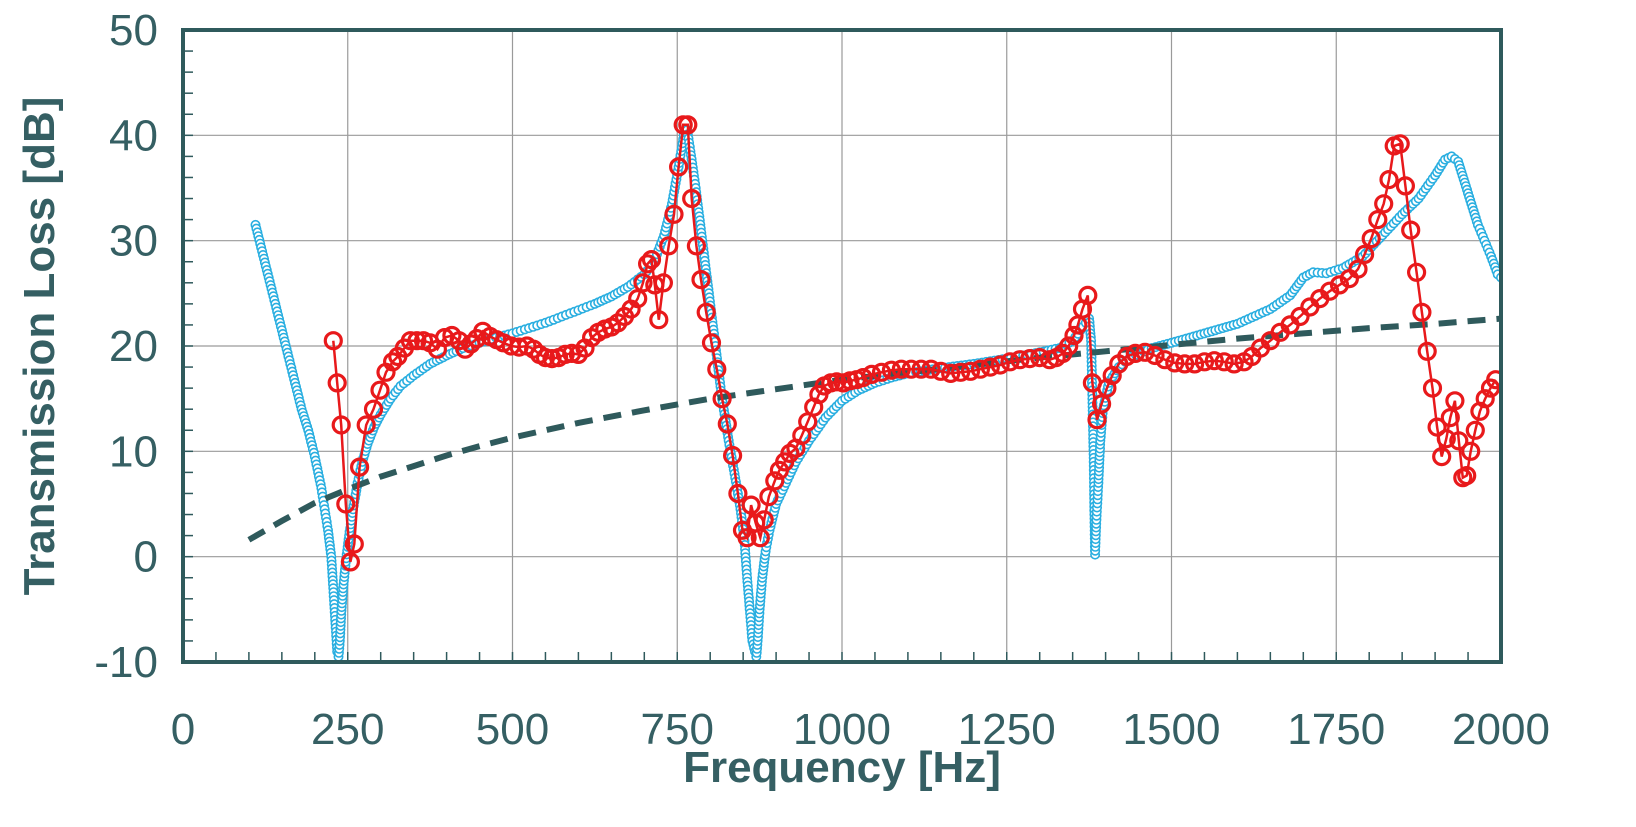  I want to click on y-tick-label: 30, so click(133, 241).